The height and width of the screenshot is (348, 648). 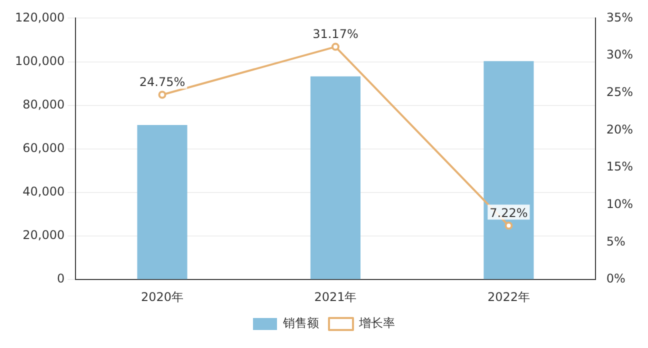 What do you see at coordinates (43, 104) in the screenshot?
I see `y-tick-label: 80,000` at bounding box center [43, 104].